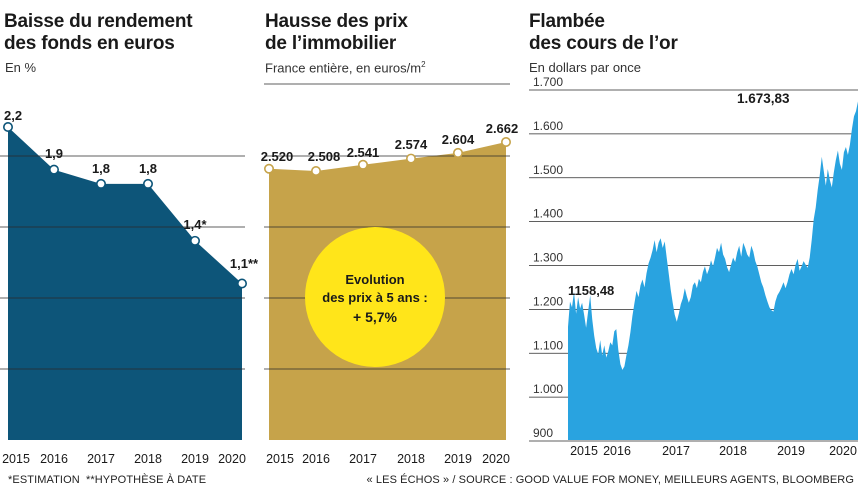  I want to click on panel2-subtitle-text: France entière, en euros/m, so click(343, 68).